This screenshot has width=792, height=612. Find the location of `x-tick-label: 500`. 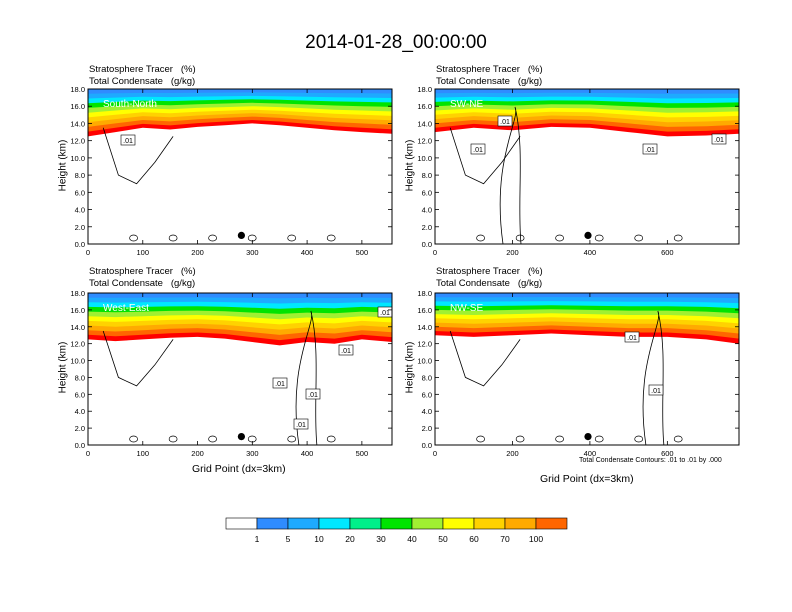

x-tick-label: 500 is located at coordinates (362, 453).